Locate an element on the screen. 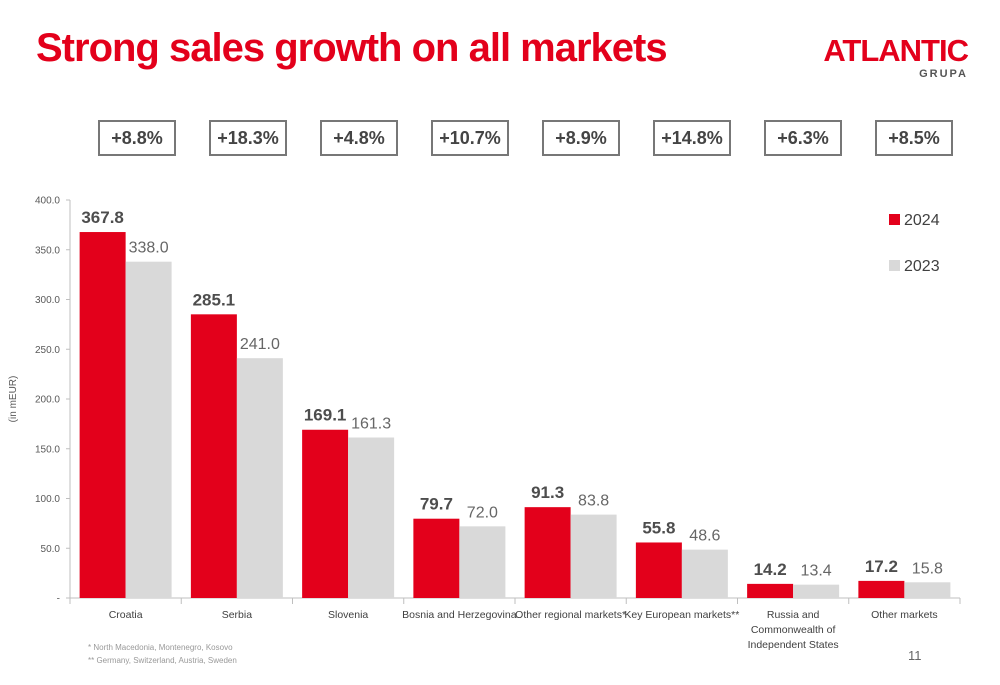  data-label-2023-6: 13.4 is located at coordinates (816, 571).